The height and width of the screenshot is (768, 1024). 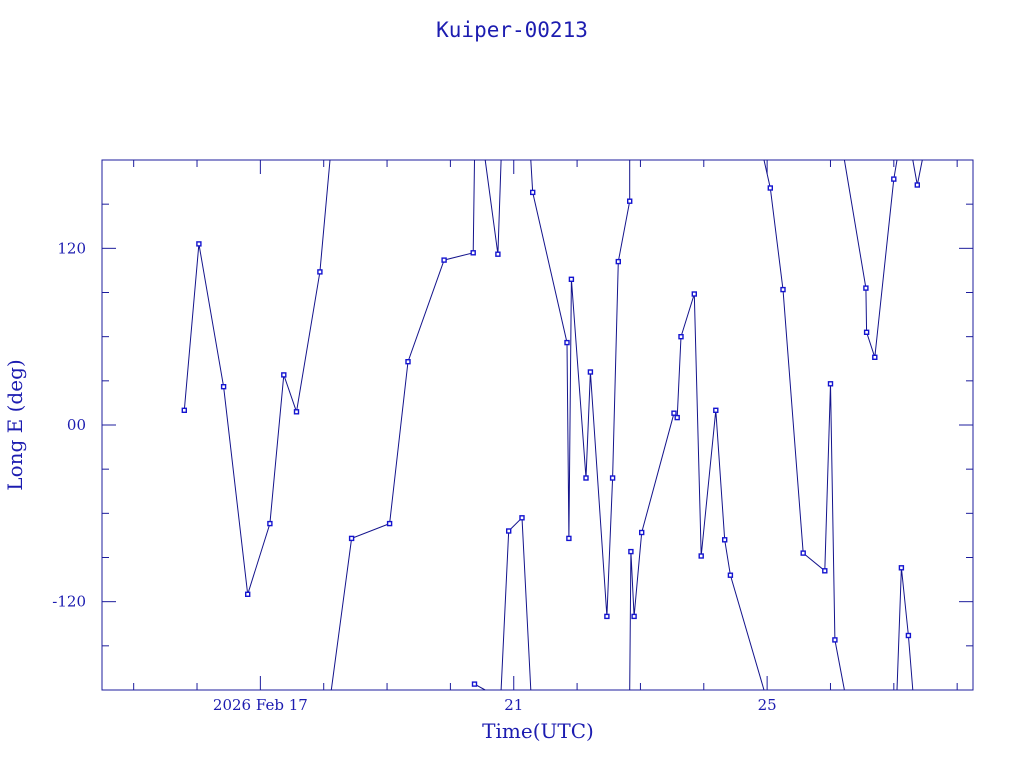 What do you see at coordinates (15, 424) in the screenshot?
I see `y-axis-label: Long E (deg)` at bounding box center [15, 424].